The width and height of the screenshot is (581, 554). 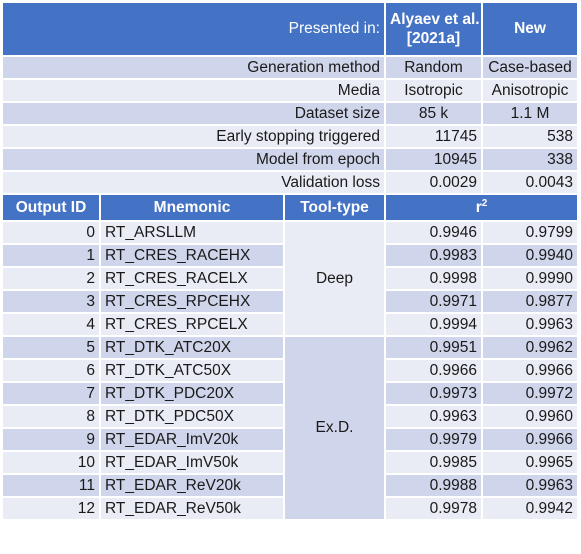 What do you see at coordinates (435, 19) in the screenshot?
I see `col-a-title-line1: Alyaev et al.` at bounding box center [435, 19].